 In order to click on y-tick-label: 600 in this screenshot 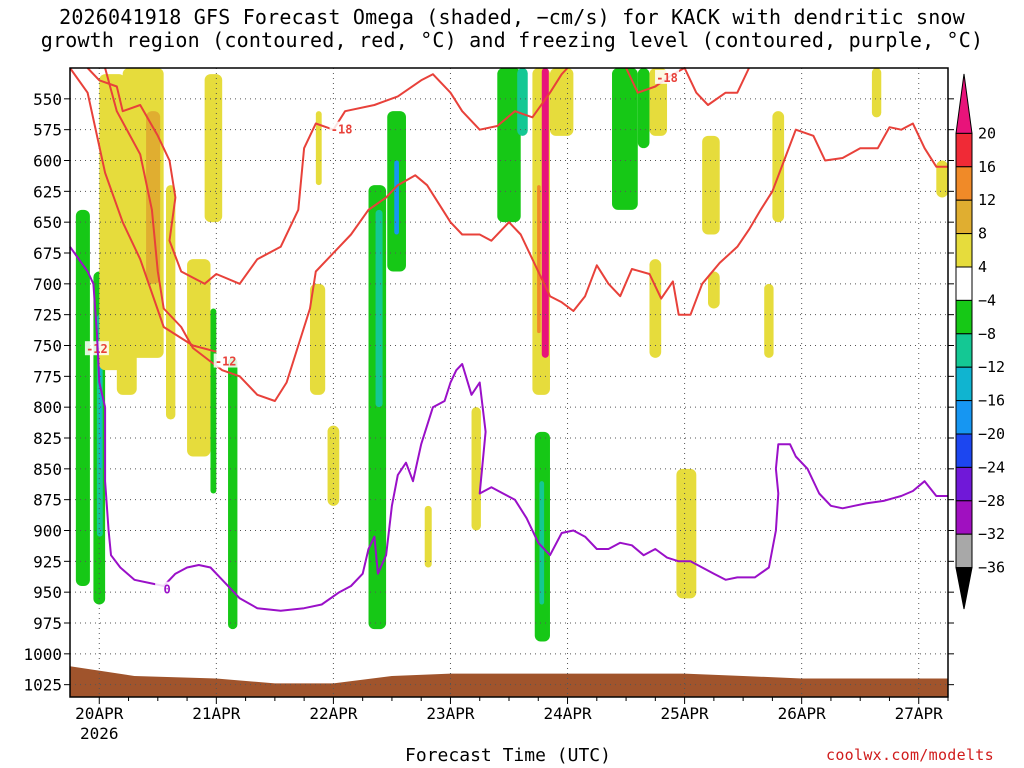, I will do `click(47, 161)`.